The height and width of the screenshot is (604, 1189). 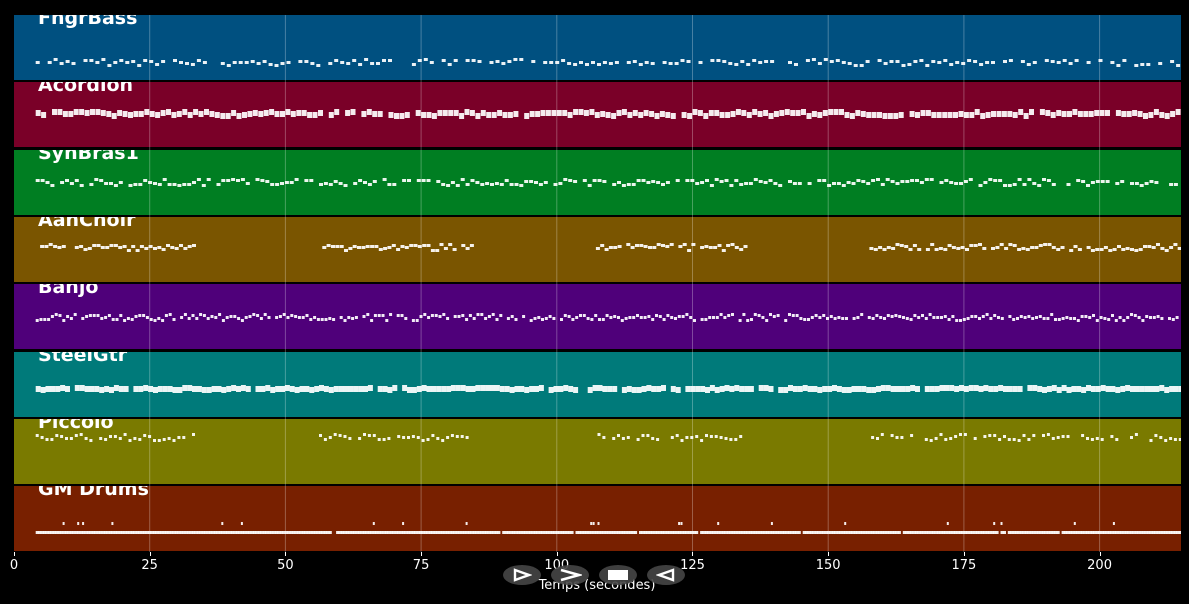 What do you see at coordinates (570, 575) in the screenshot?
I see `fast-forward-button` at bounding box center [570, 575].